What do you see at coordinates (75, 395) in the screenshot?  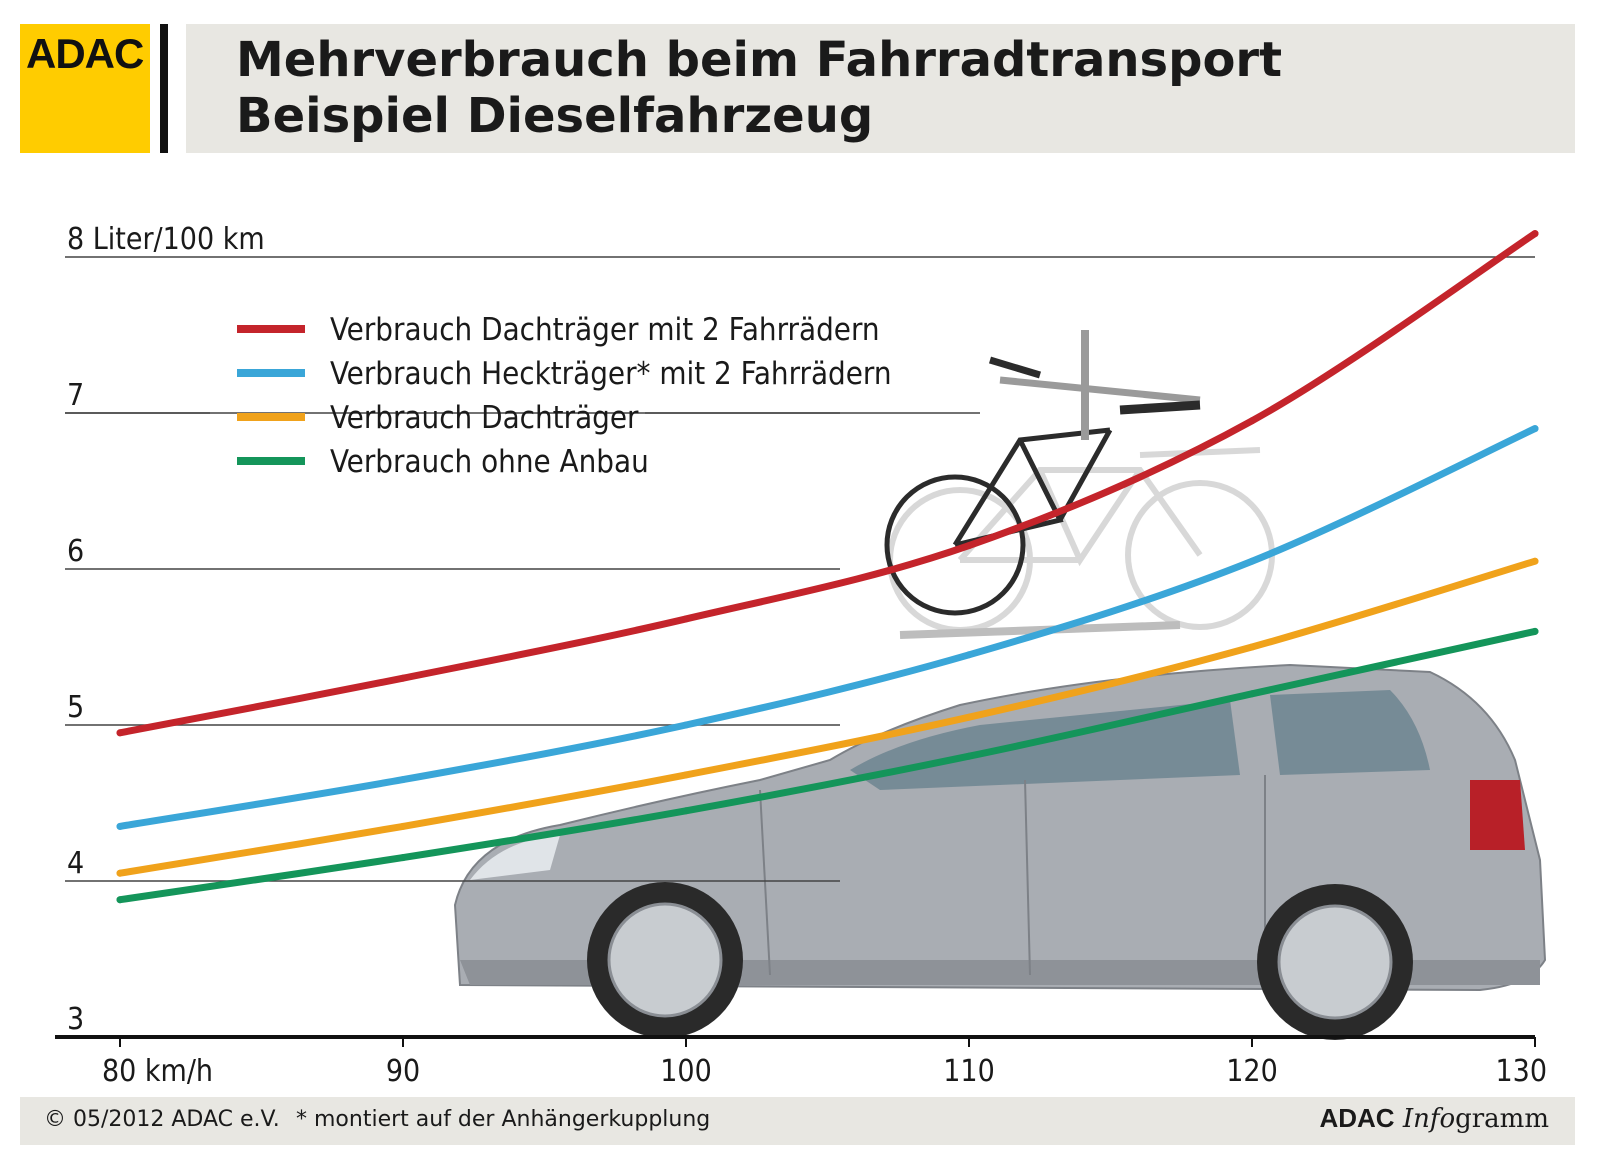 I see `y-tick-label-7: 7` at bounding box center [75, 395].